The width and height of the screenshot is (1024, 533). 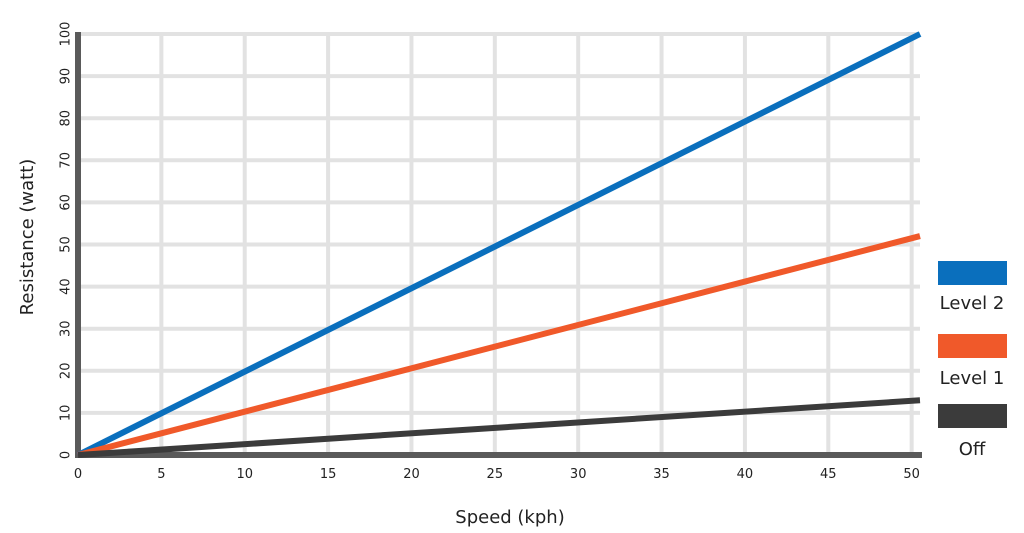 I want to click on x-tick-label: 40, so click(x=745, y=474).